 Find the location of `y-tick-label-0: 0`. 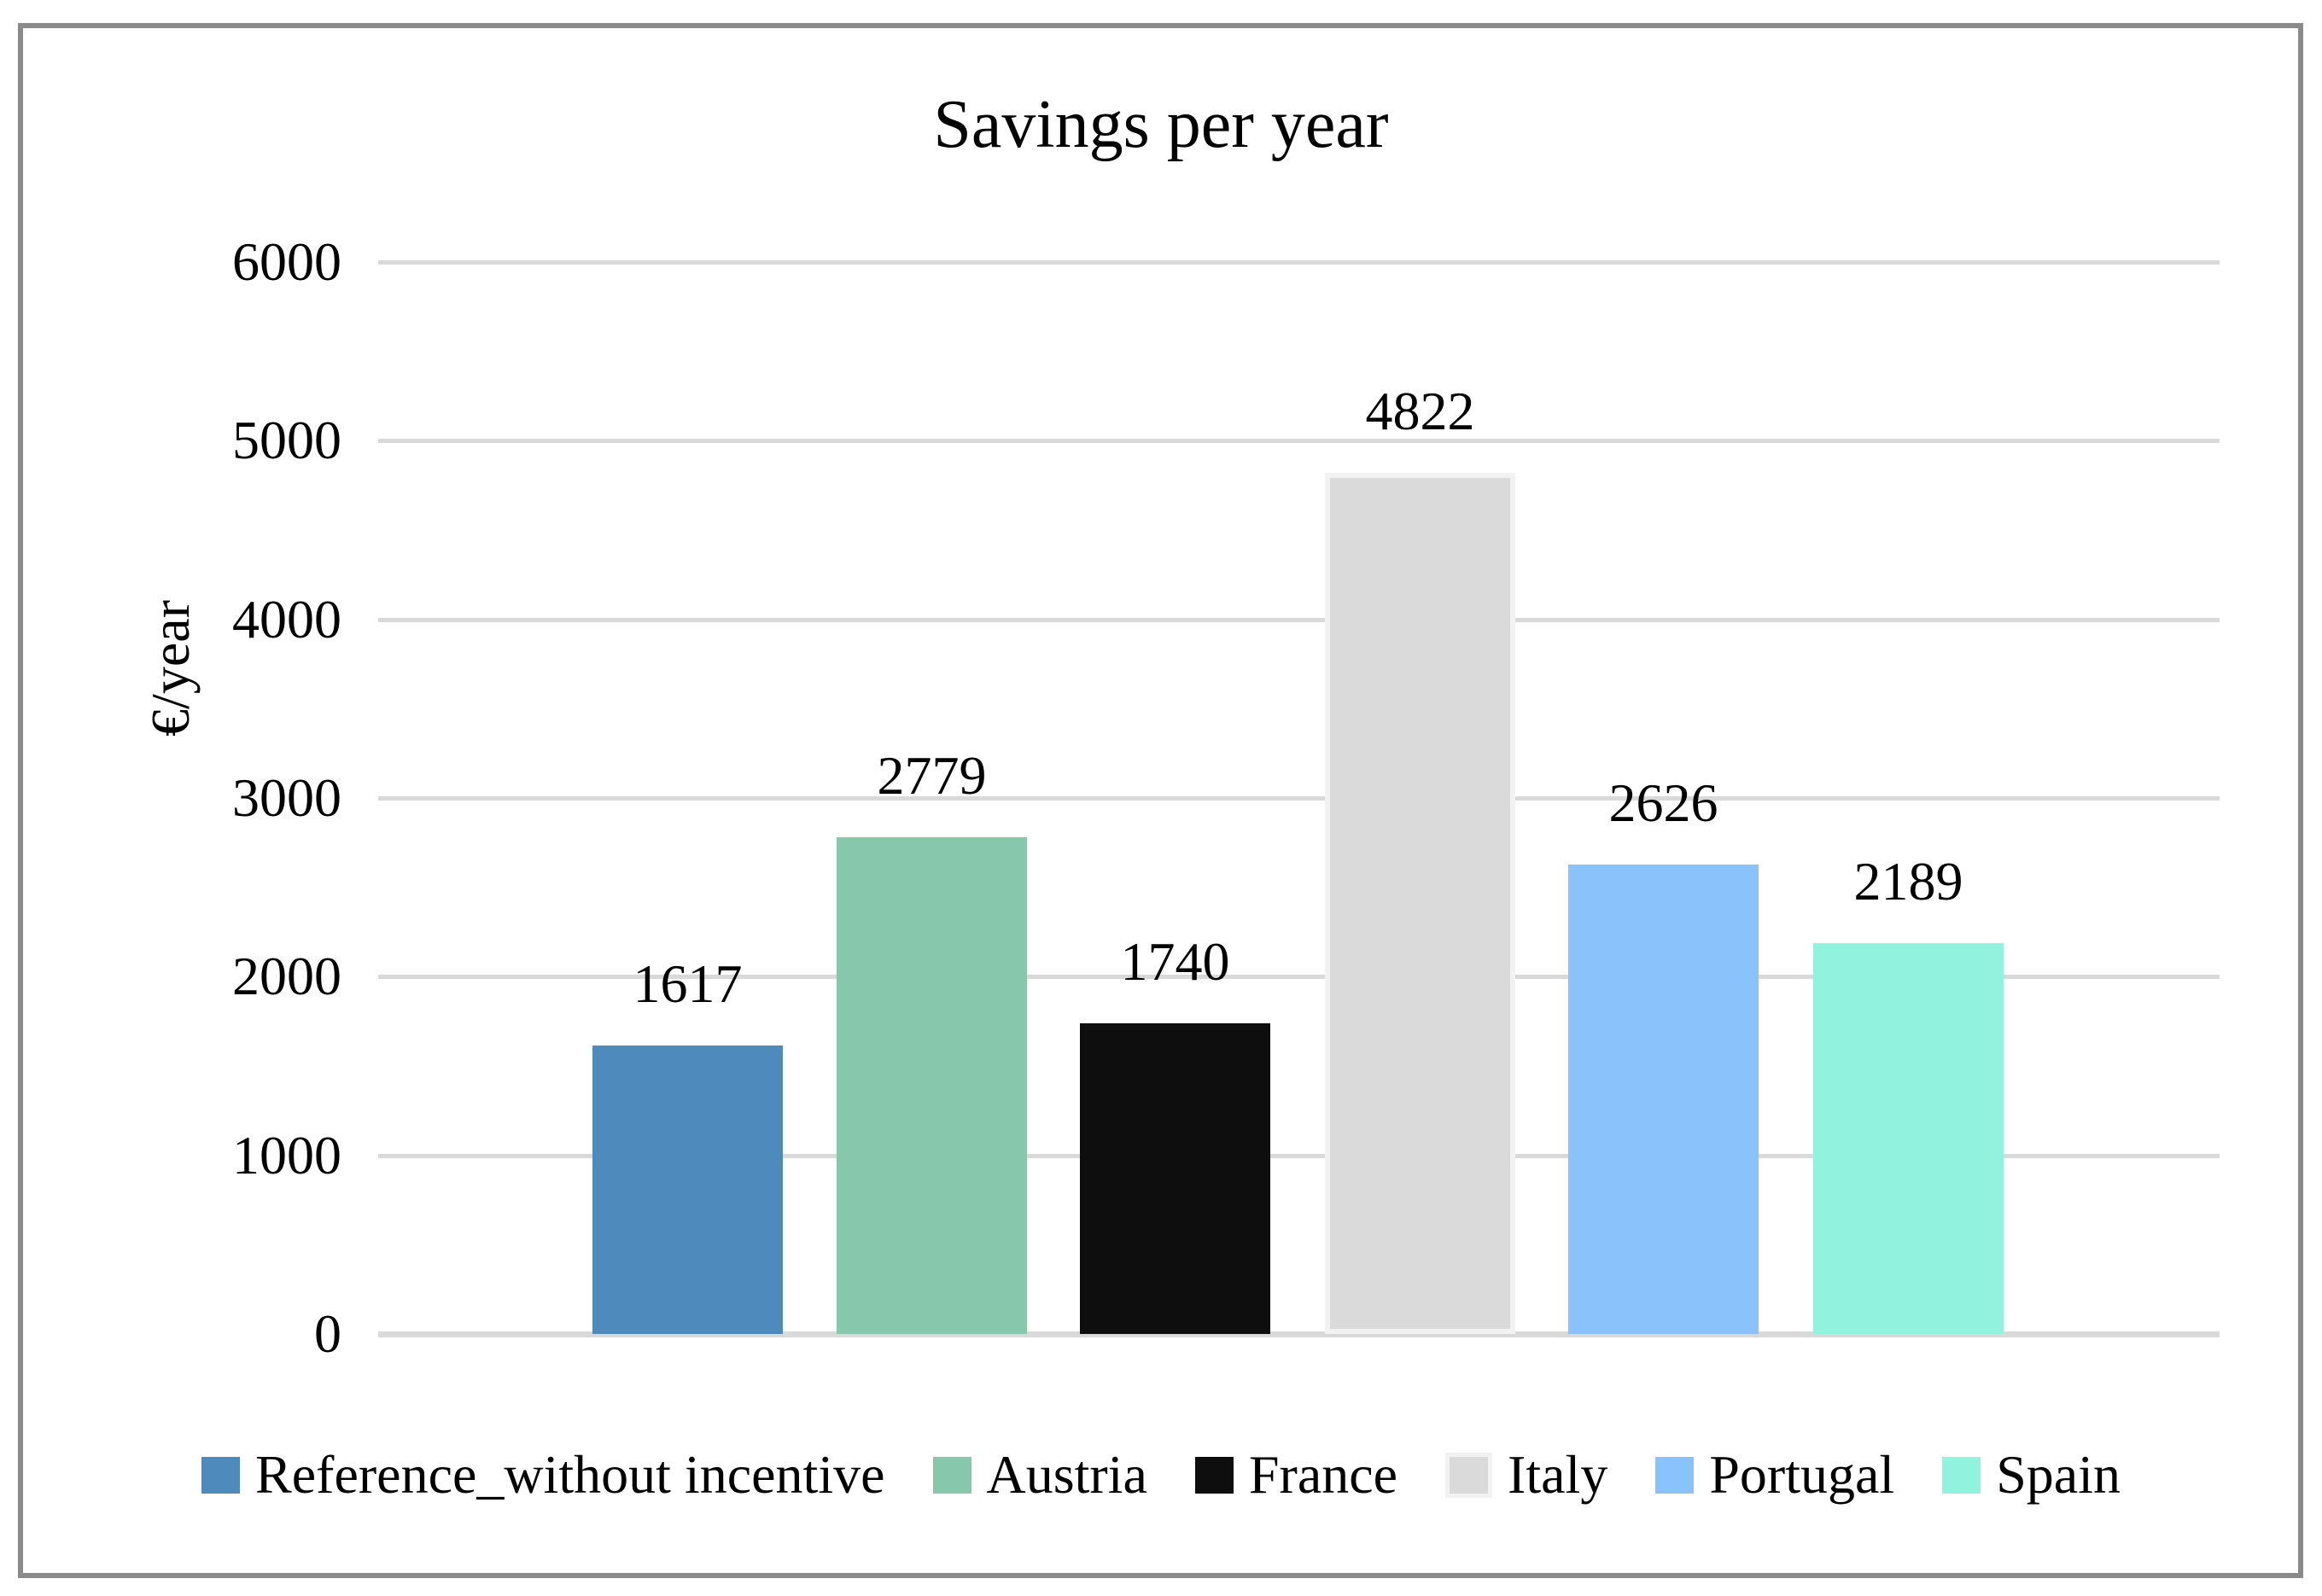

y-tick-label-0: 0 is located at coordinates (327, 1333).